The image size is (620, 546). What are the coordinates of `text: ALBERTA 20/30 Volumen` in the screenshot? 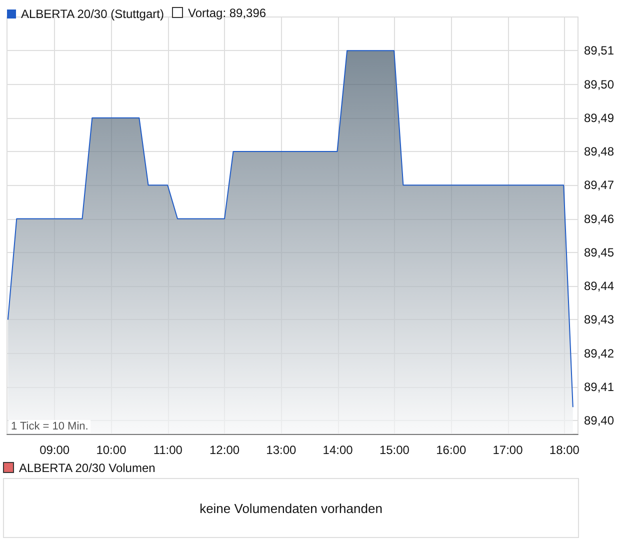 It's located at (87, 468).